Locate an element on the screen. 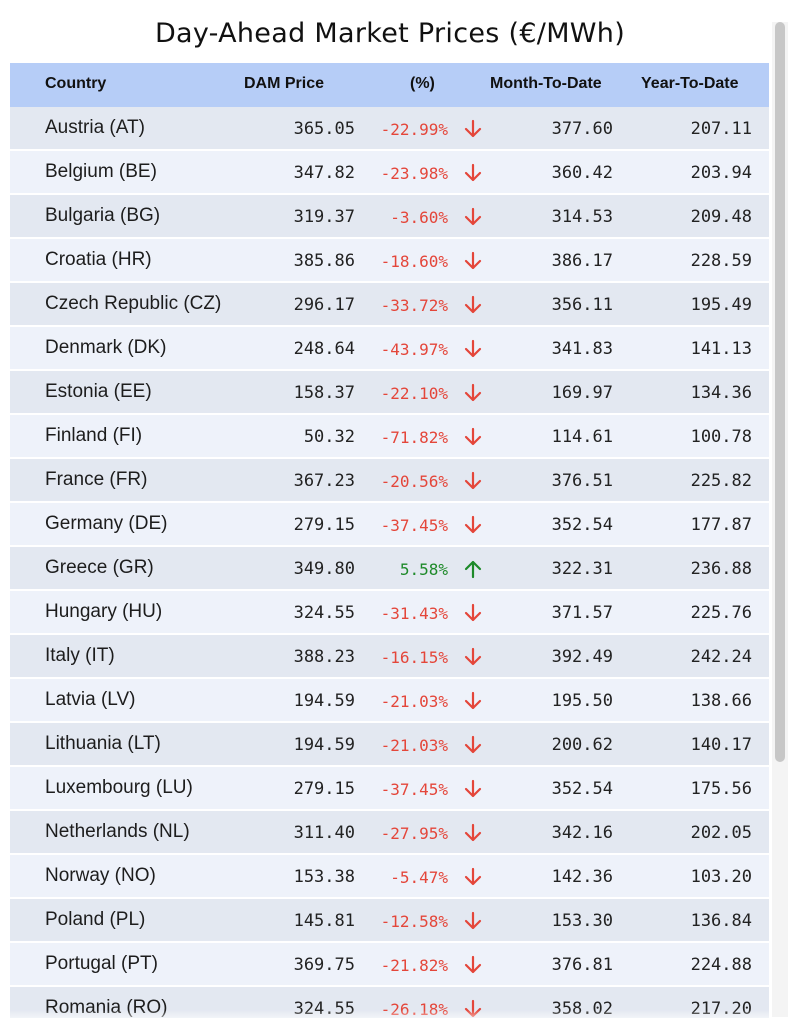  table-row: Portugal (PT) 369.75 -21.82% 376.81 224.88 is located at coordinates (389, 965).